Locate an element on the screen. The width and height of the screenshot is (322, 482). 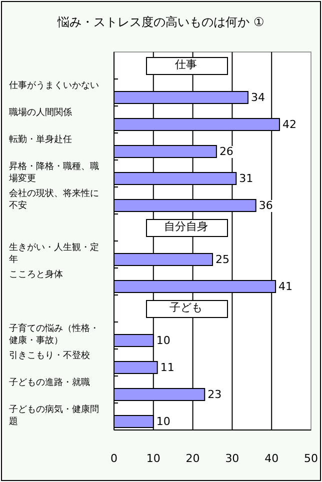
data-label: 41 is located at coordinates (286, 286).